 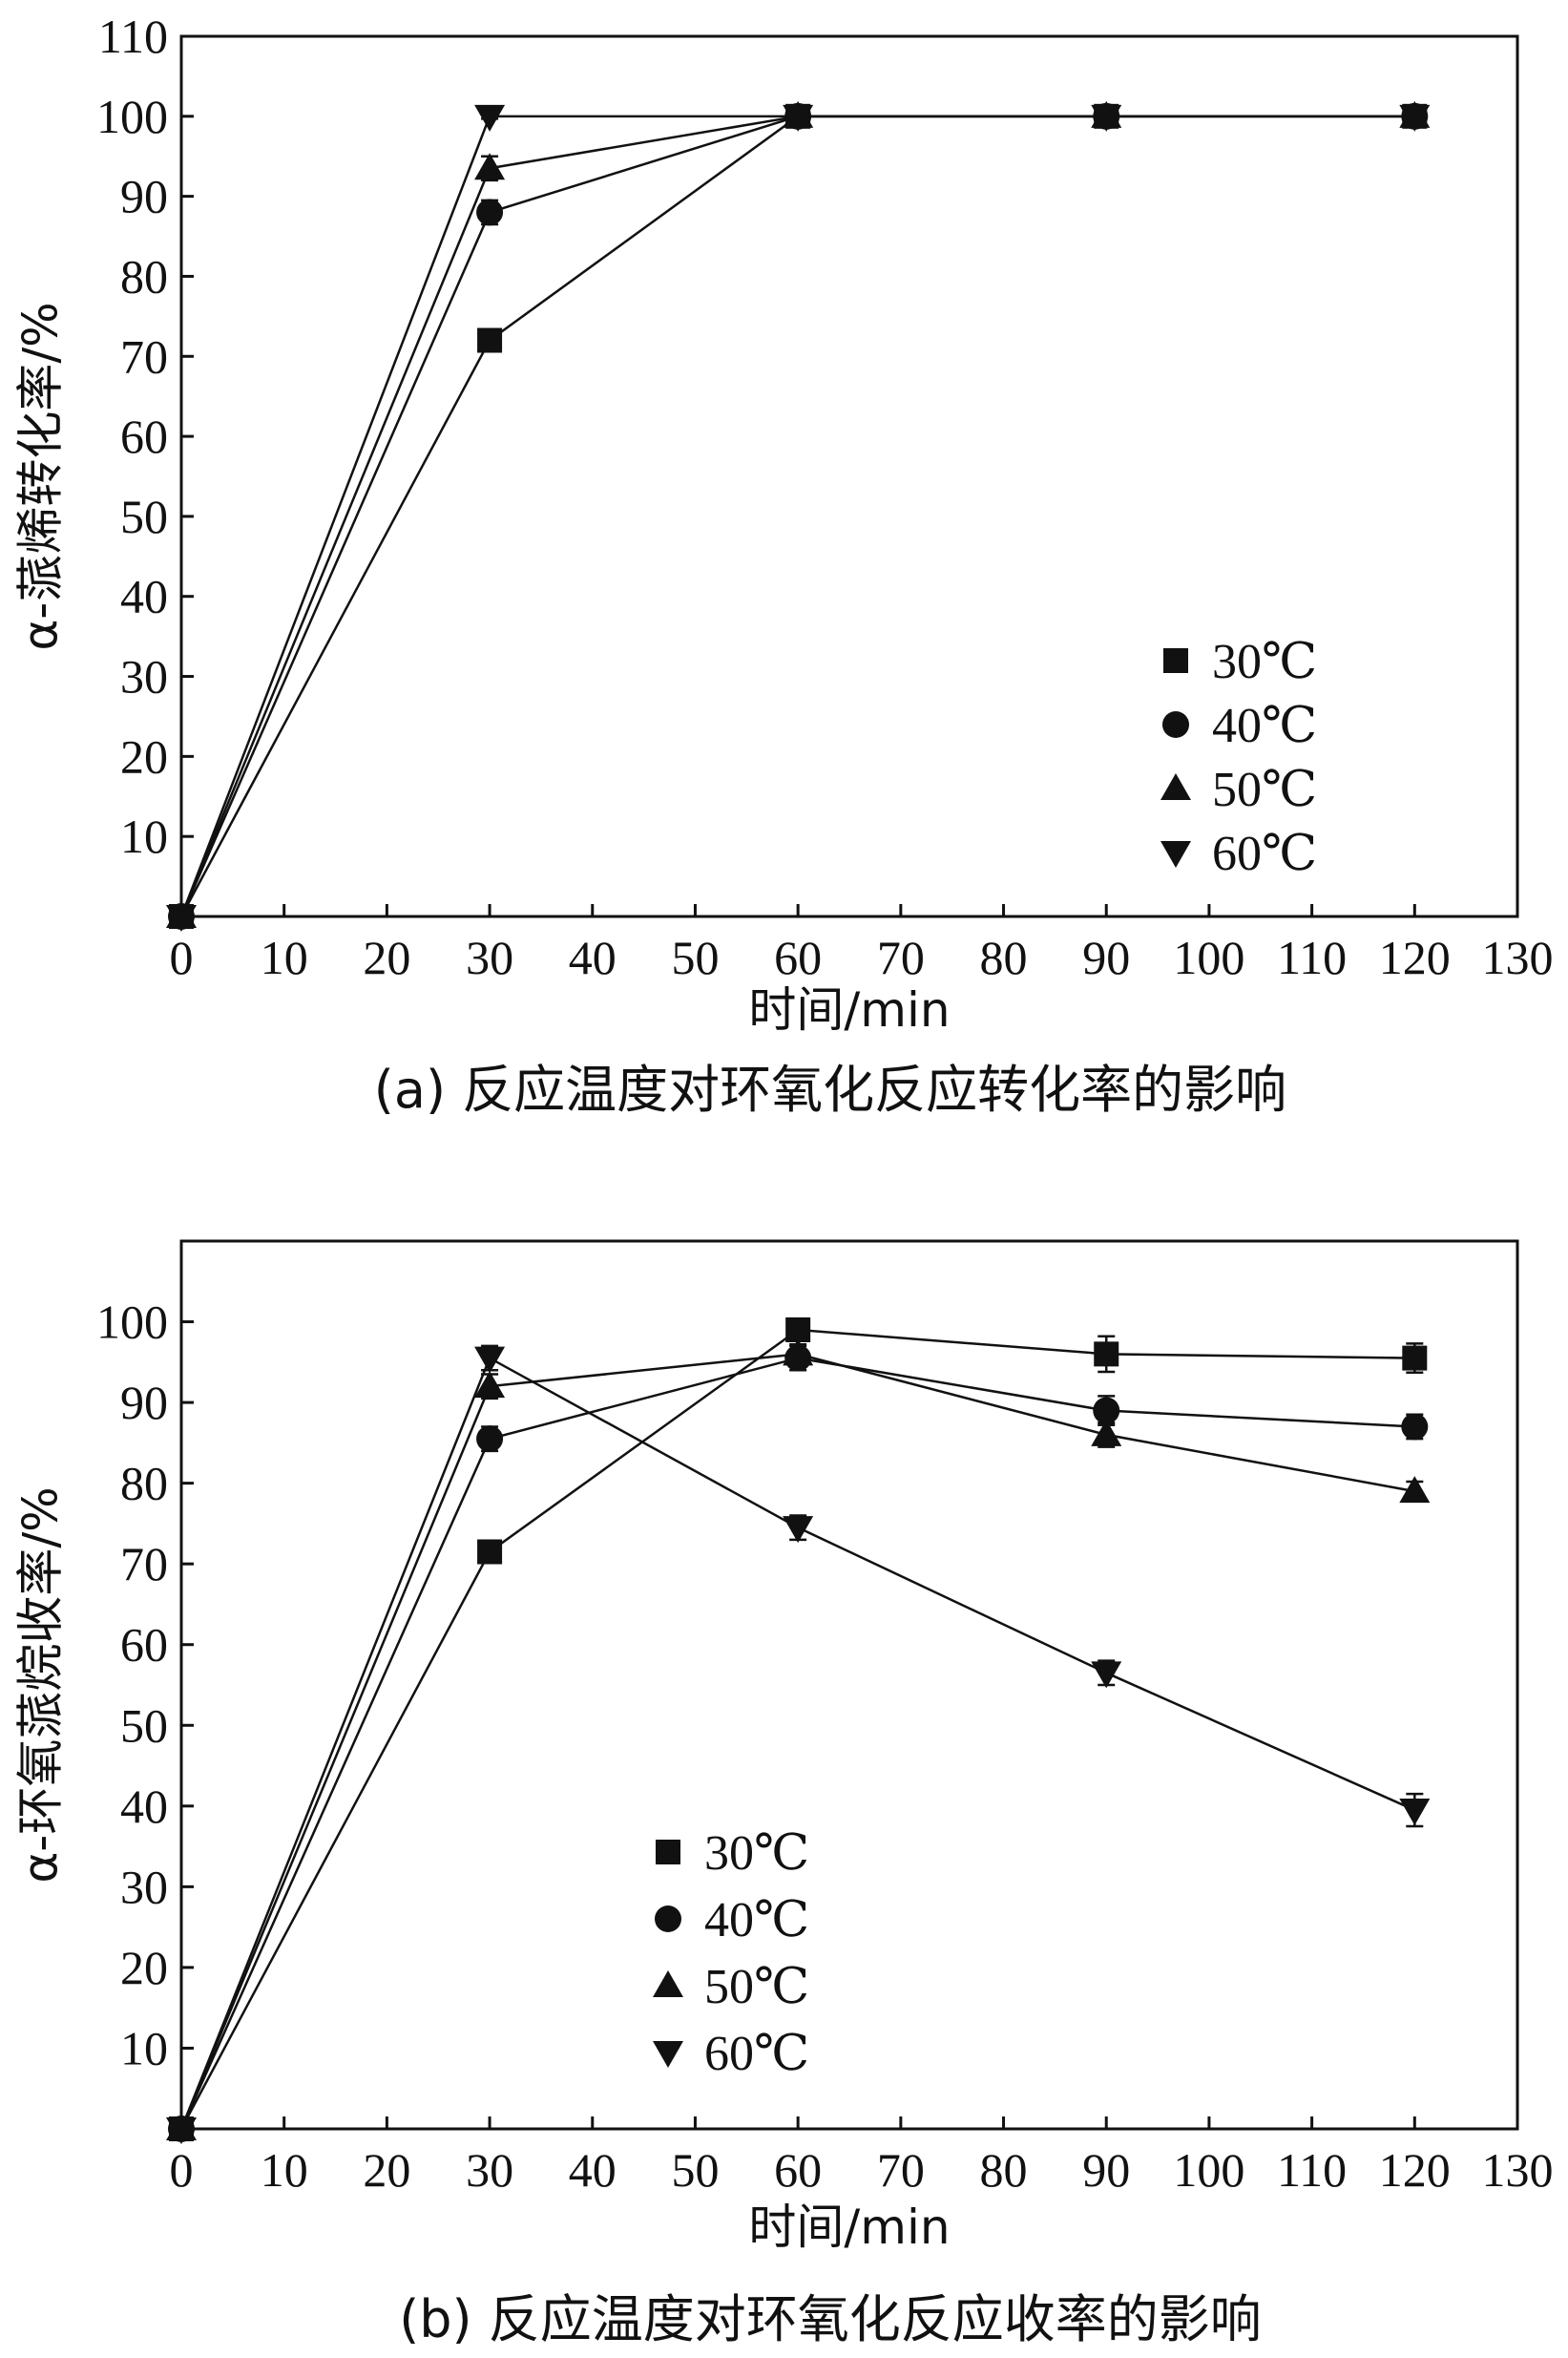 I want to click on chart-caption: (b) 反应温度对环氧化反应收率的影响, so click(x=830, y=2319).